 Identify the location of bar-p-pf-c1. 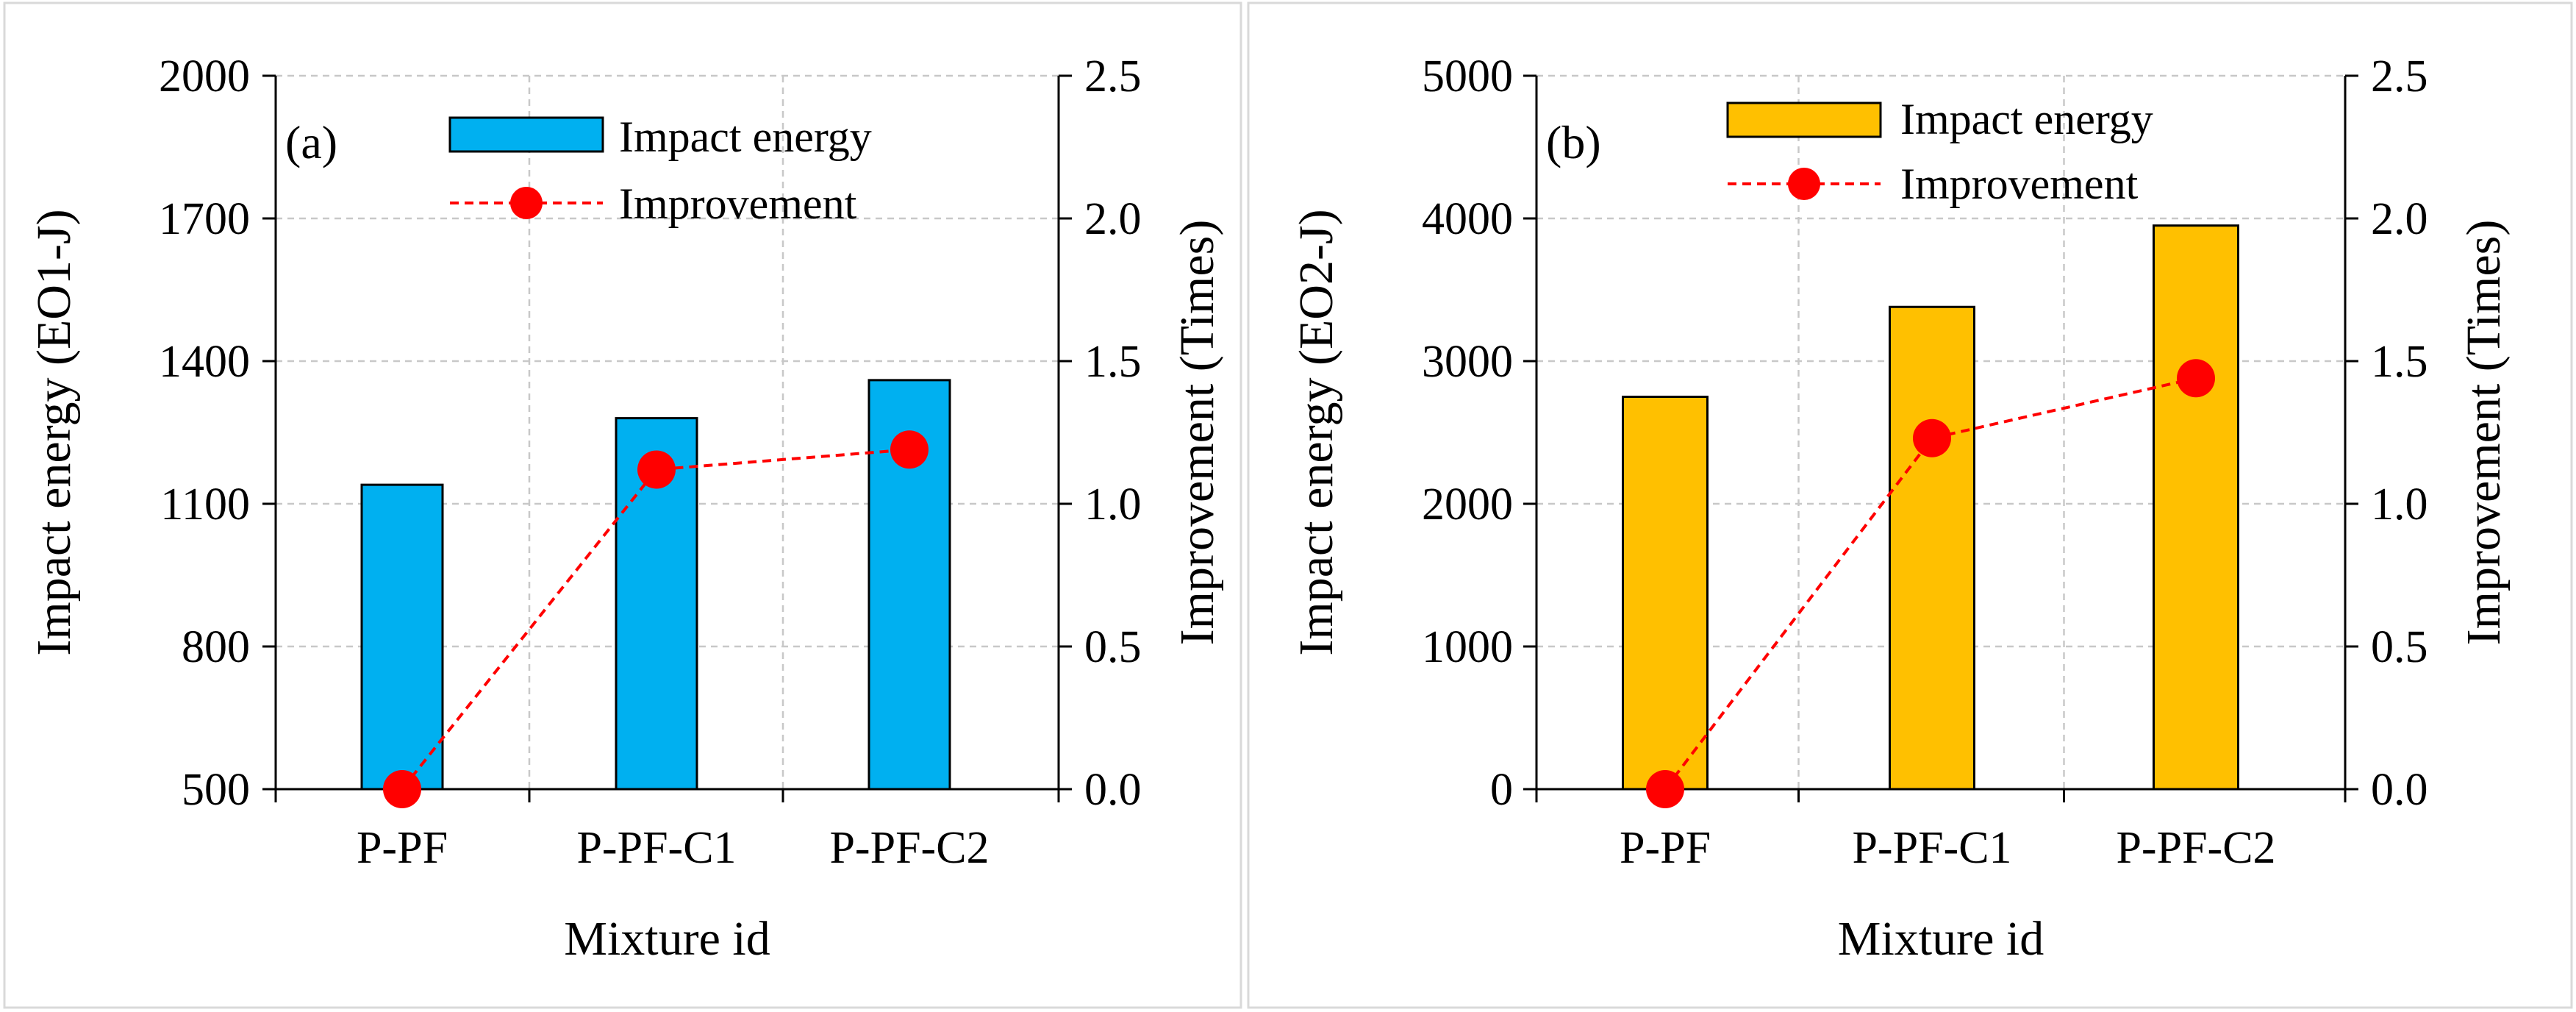
(1932, 548).